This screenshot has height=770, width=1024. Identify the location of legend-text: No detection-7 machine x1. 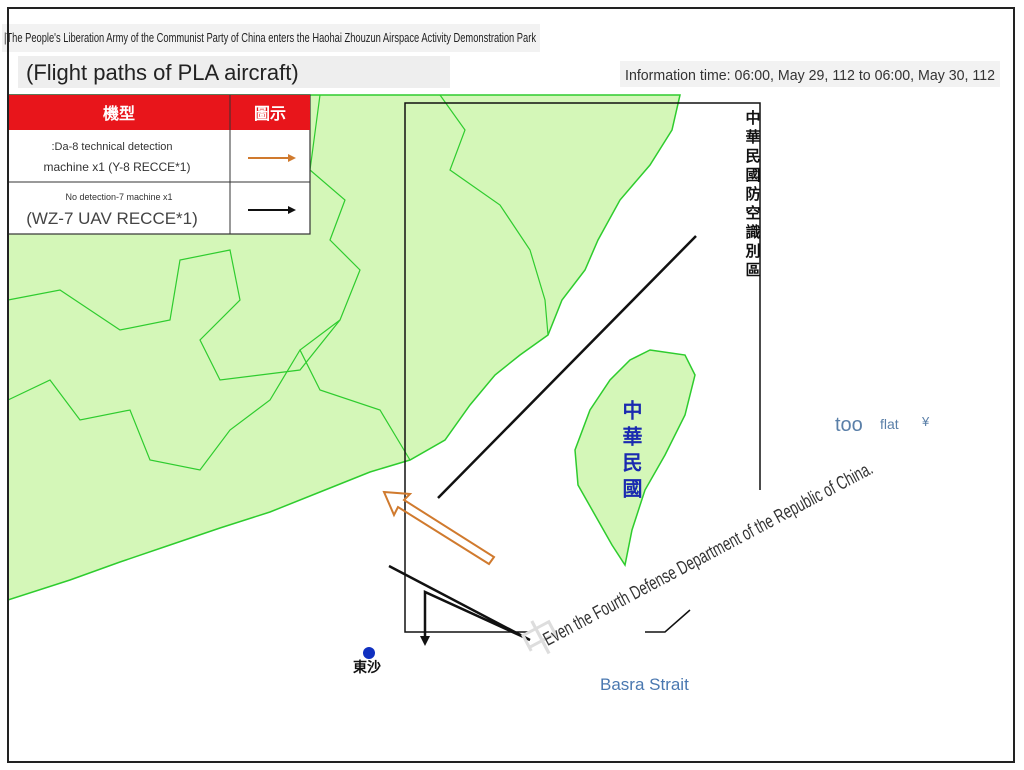
(118, 197).